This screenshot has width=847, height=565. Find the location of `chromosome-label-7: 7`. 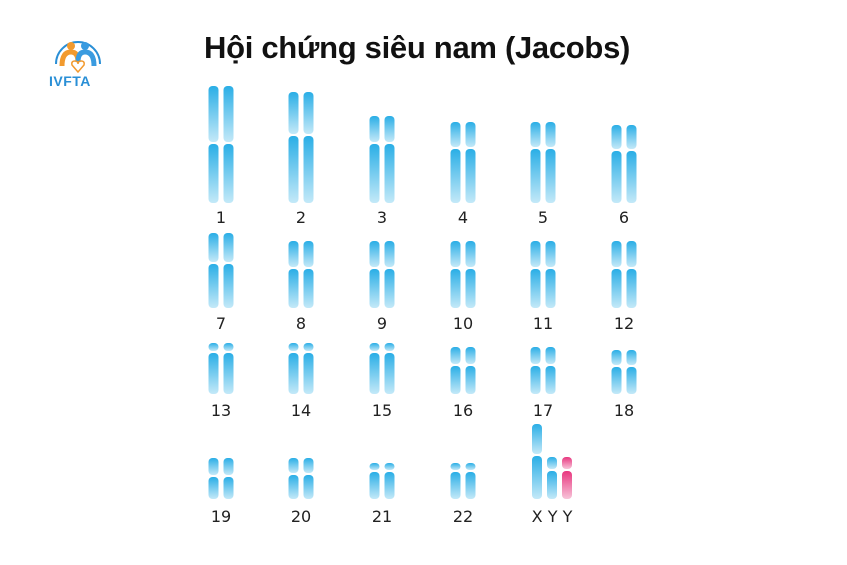

chromosome-label-7: 7 is located at coordinates (221, 323).